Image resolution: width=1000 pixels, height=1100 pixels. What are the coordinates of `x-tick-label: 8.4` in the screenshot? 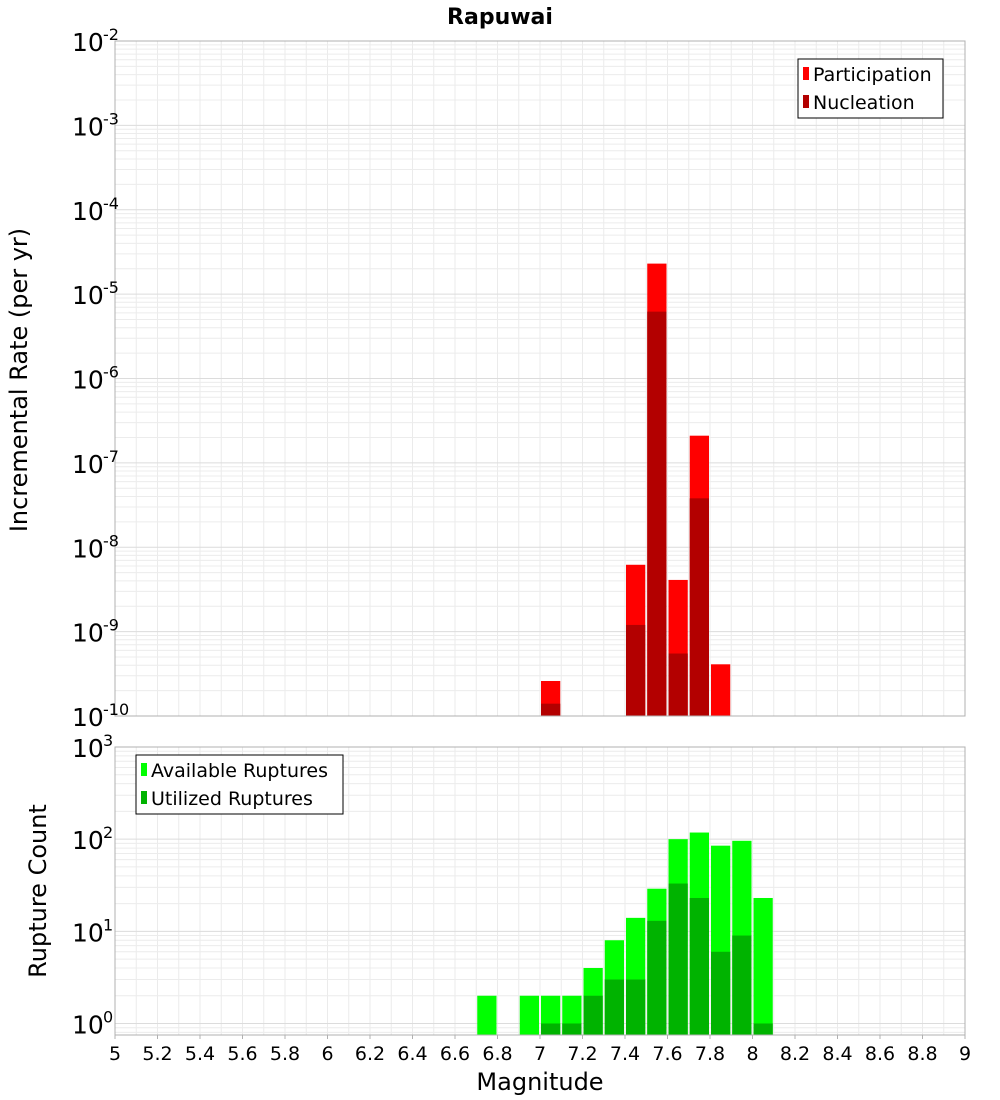 It's located at (837, 1054).